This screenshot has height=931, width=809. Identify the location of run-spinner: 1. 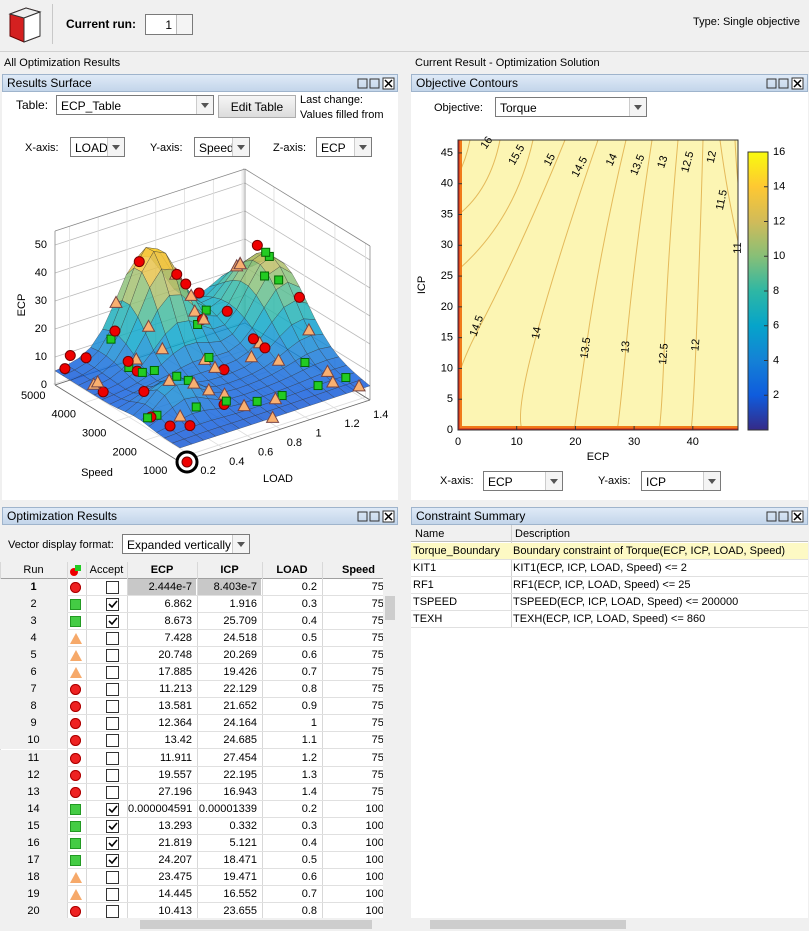
(169, 24).